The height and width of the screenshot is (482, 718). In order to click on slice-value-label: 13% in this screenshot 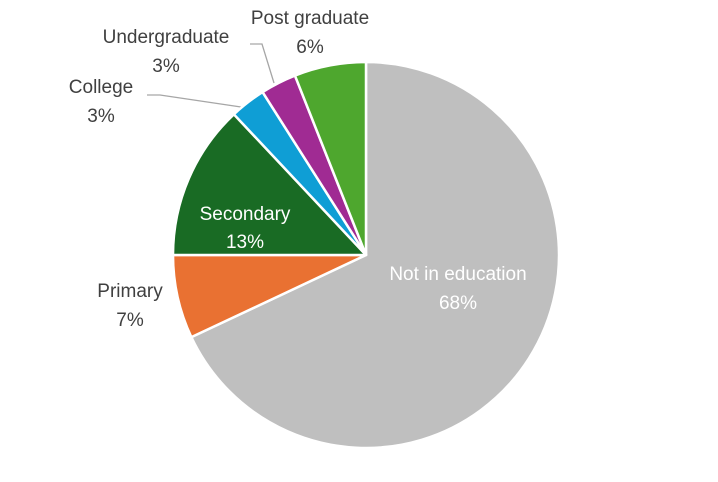, I will do `click(245, 242)`.